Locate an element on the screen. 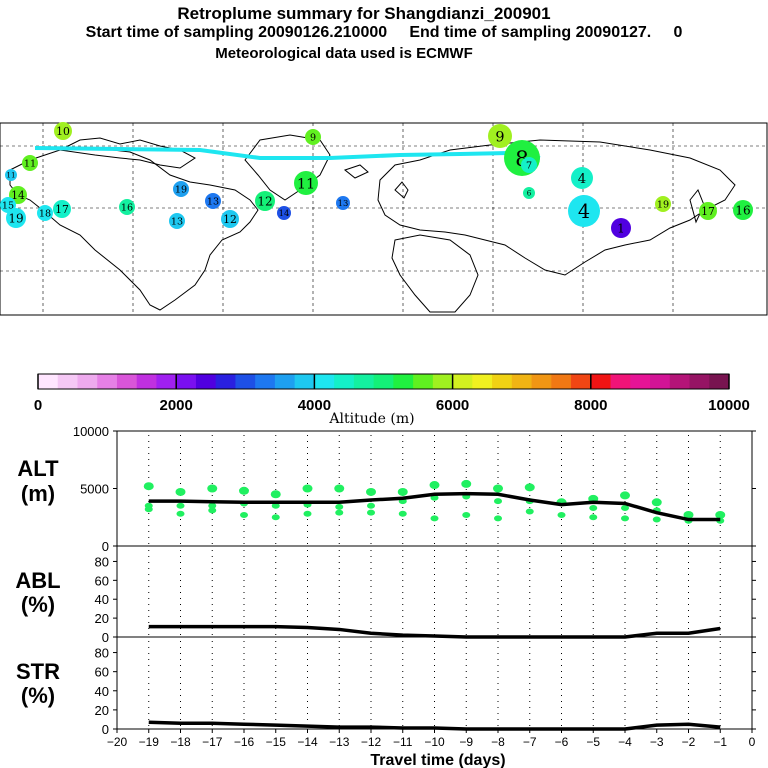  x-tick-label: −12 is located at coordinates (371, 742).